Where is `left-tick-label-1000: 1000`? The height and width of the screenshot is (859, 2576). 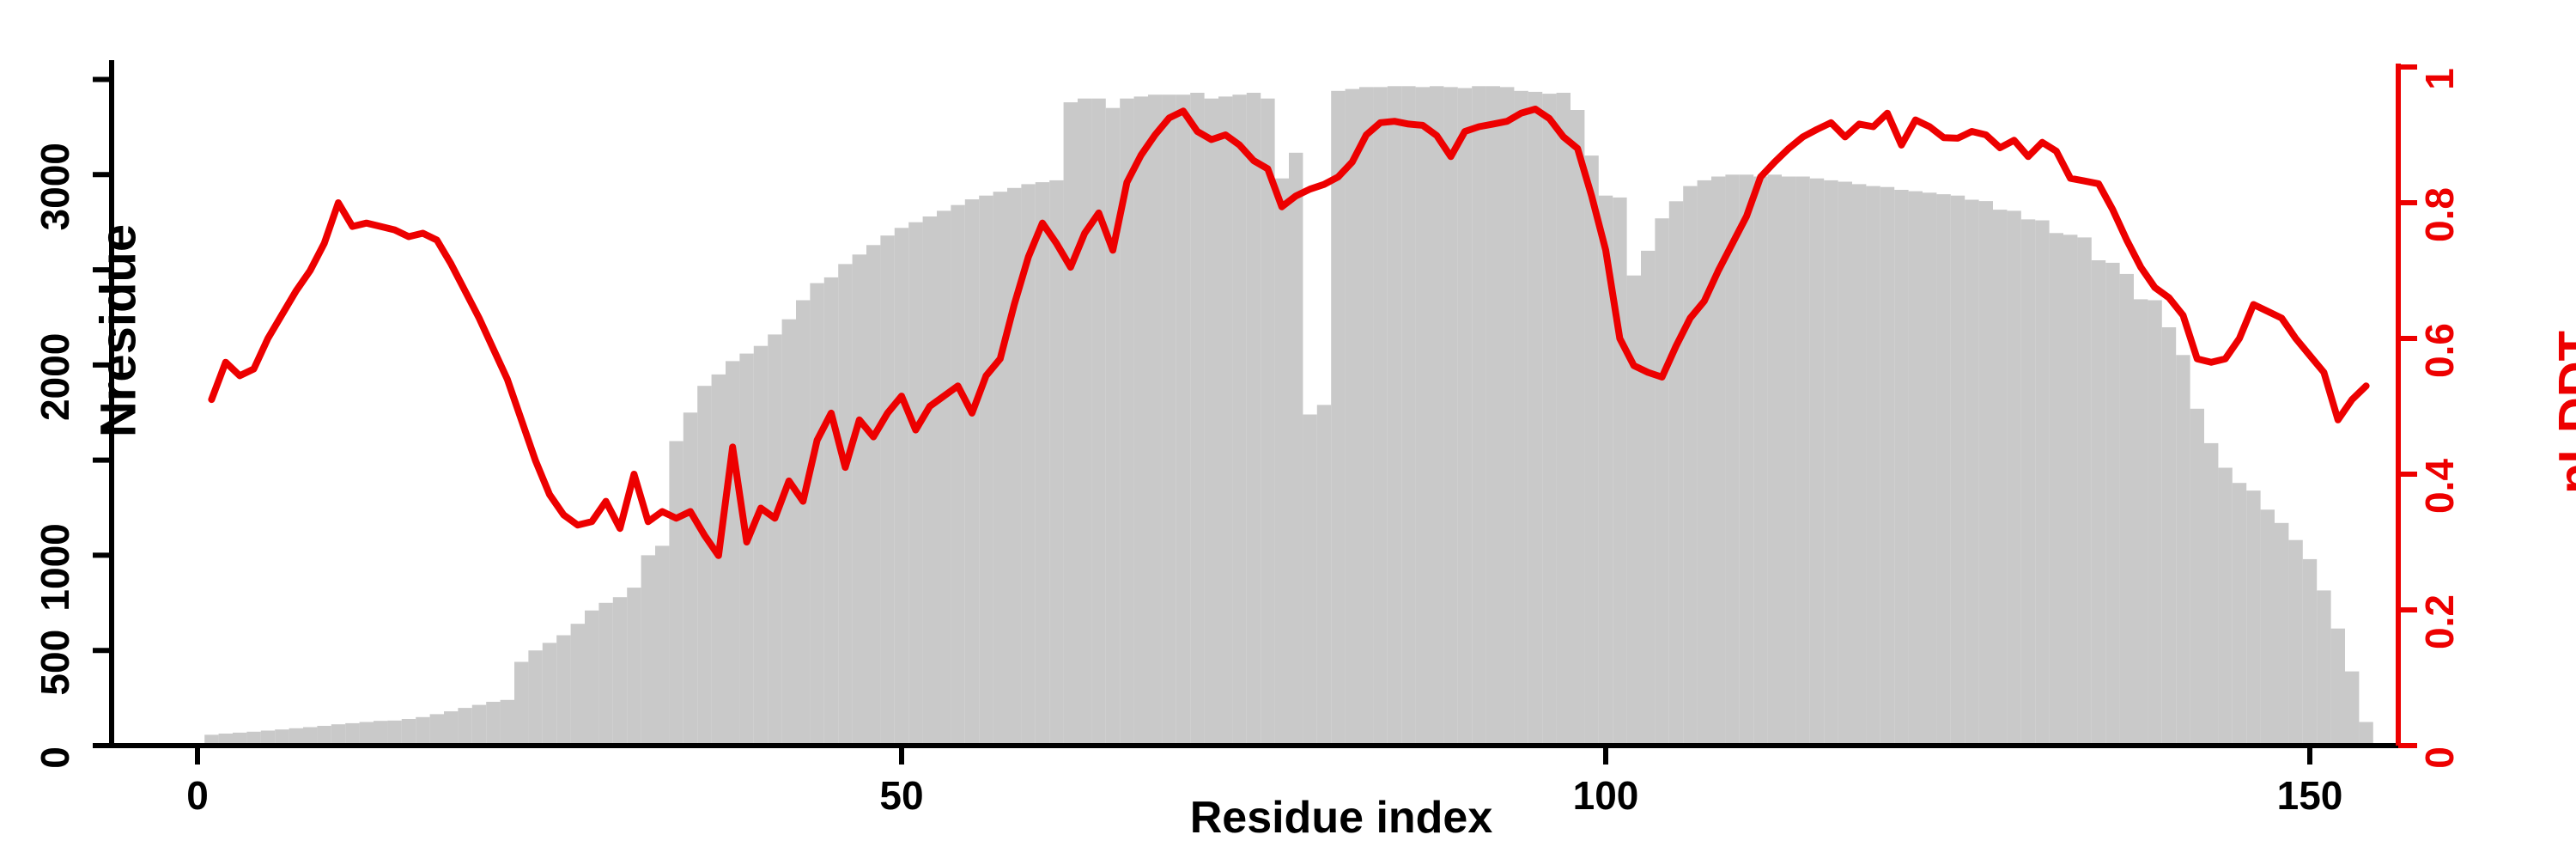 left-tick-label-1000: 1000 is located at coordinates (55, 567).